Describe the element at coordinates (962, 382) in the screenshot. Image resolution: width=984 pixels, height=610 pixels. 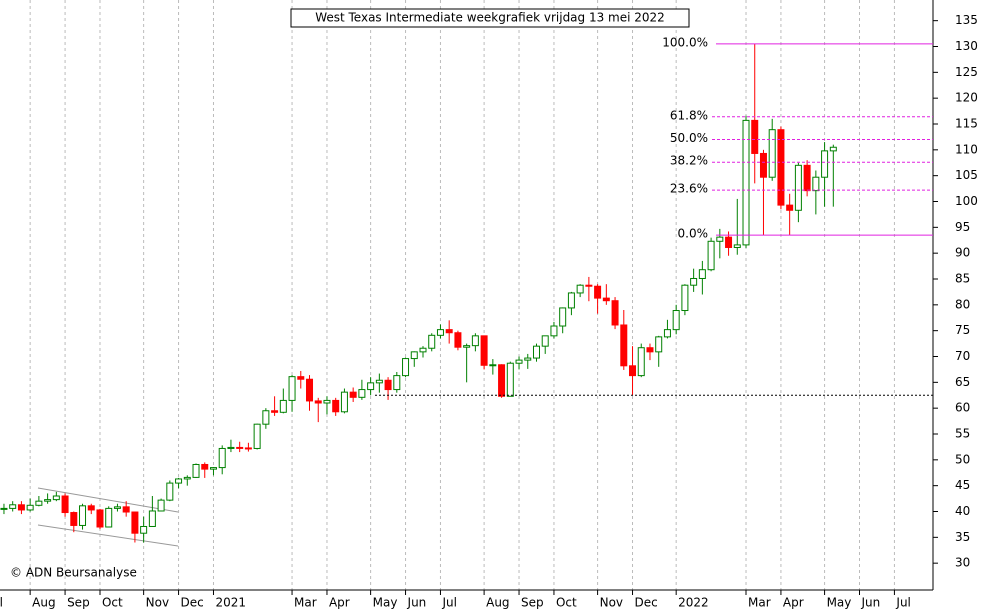
I see `y-tick-label: 65` at that location.